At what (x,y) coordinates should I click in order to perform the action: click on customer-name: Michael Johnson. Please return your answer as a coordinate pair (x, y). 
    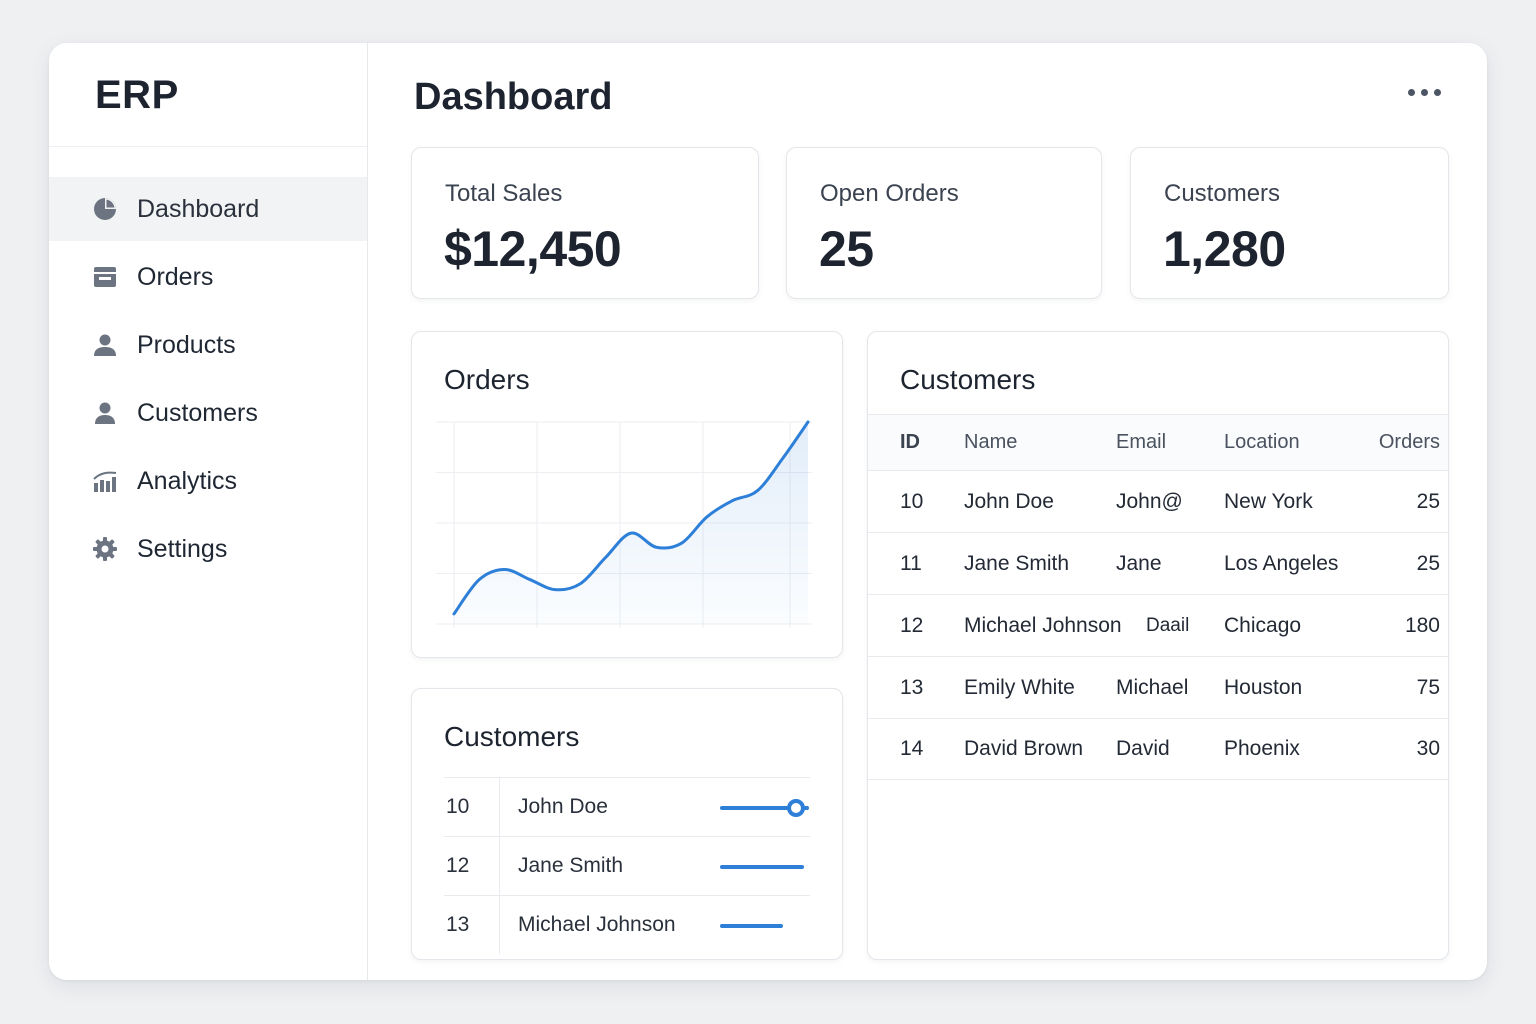
    Looking at the image, I should click on (597, 924).